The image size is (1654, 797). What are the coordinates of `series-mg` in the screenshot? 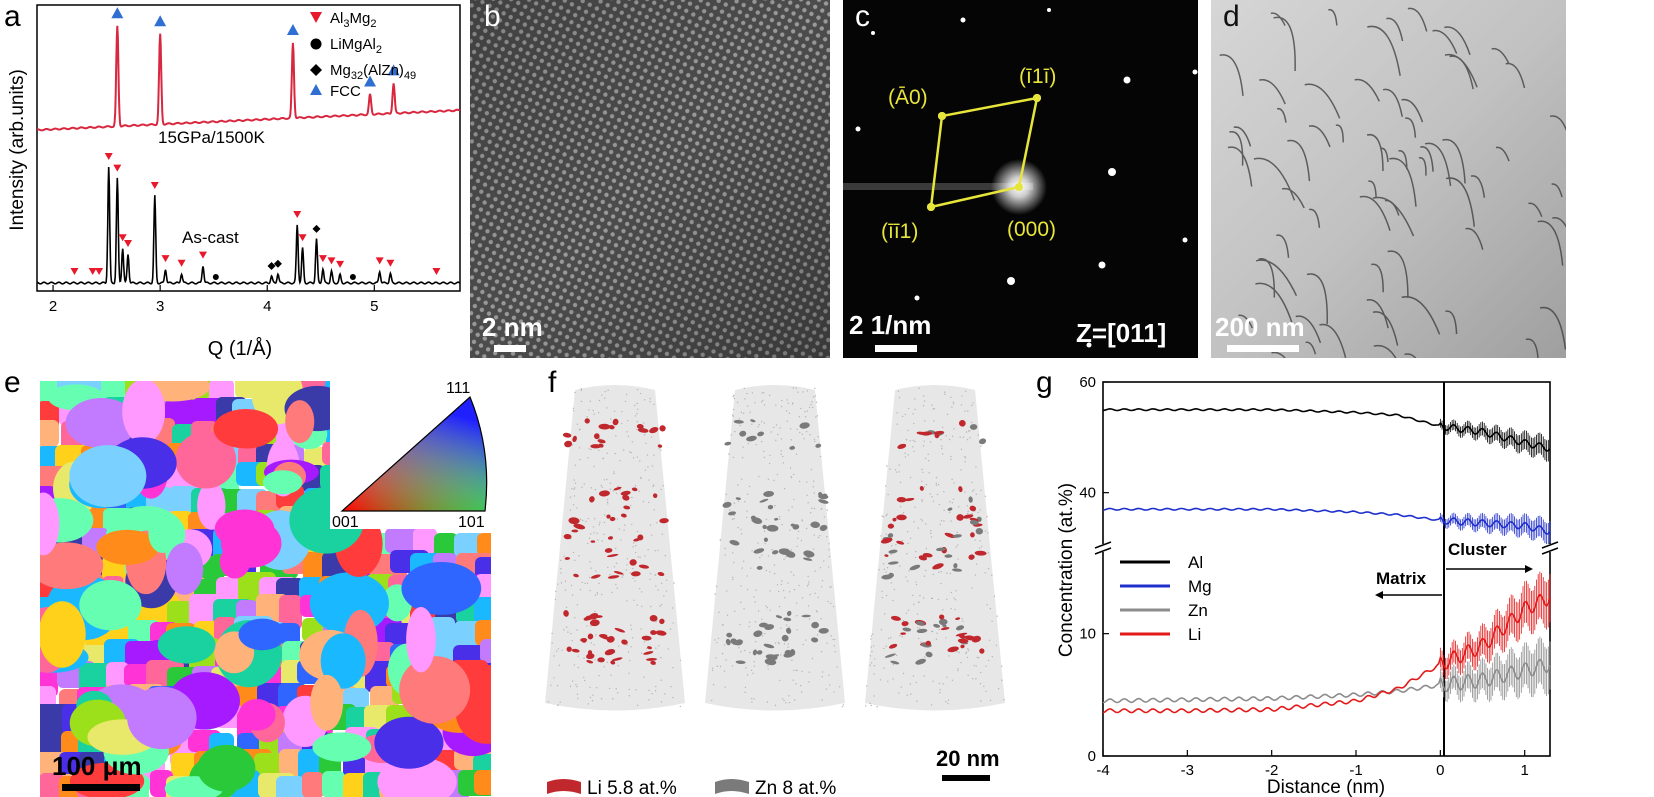 It's located at (1326, 521).